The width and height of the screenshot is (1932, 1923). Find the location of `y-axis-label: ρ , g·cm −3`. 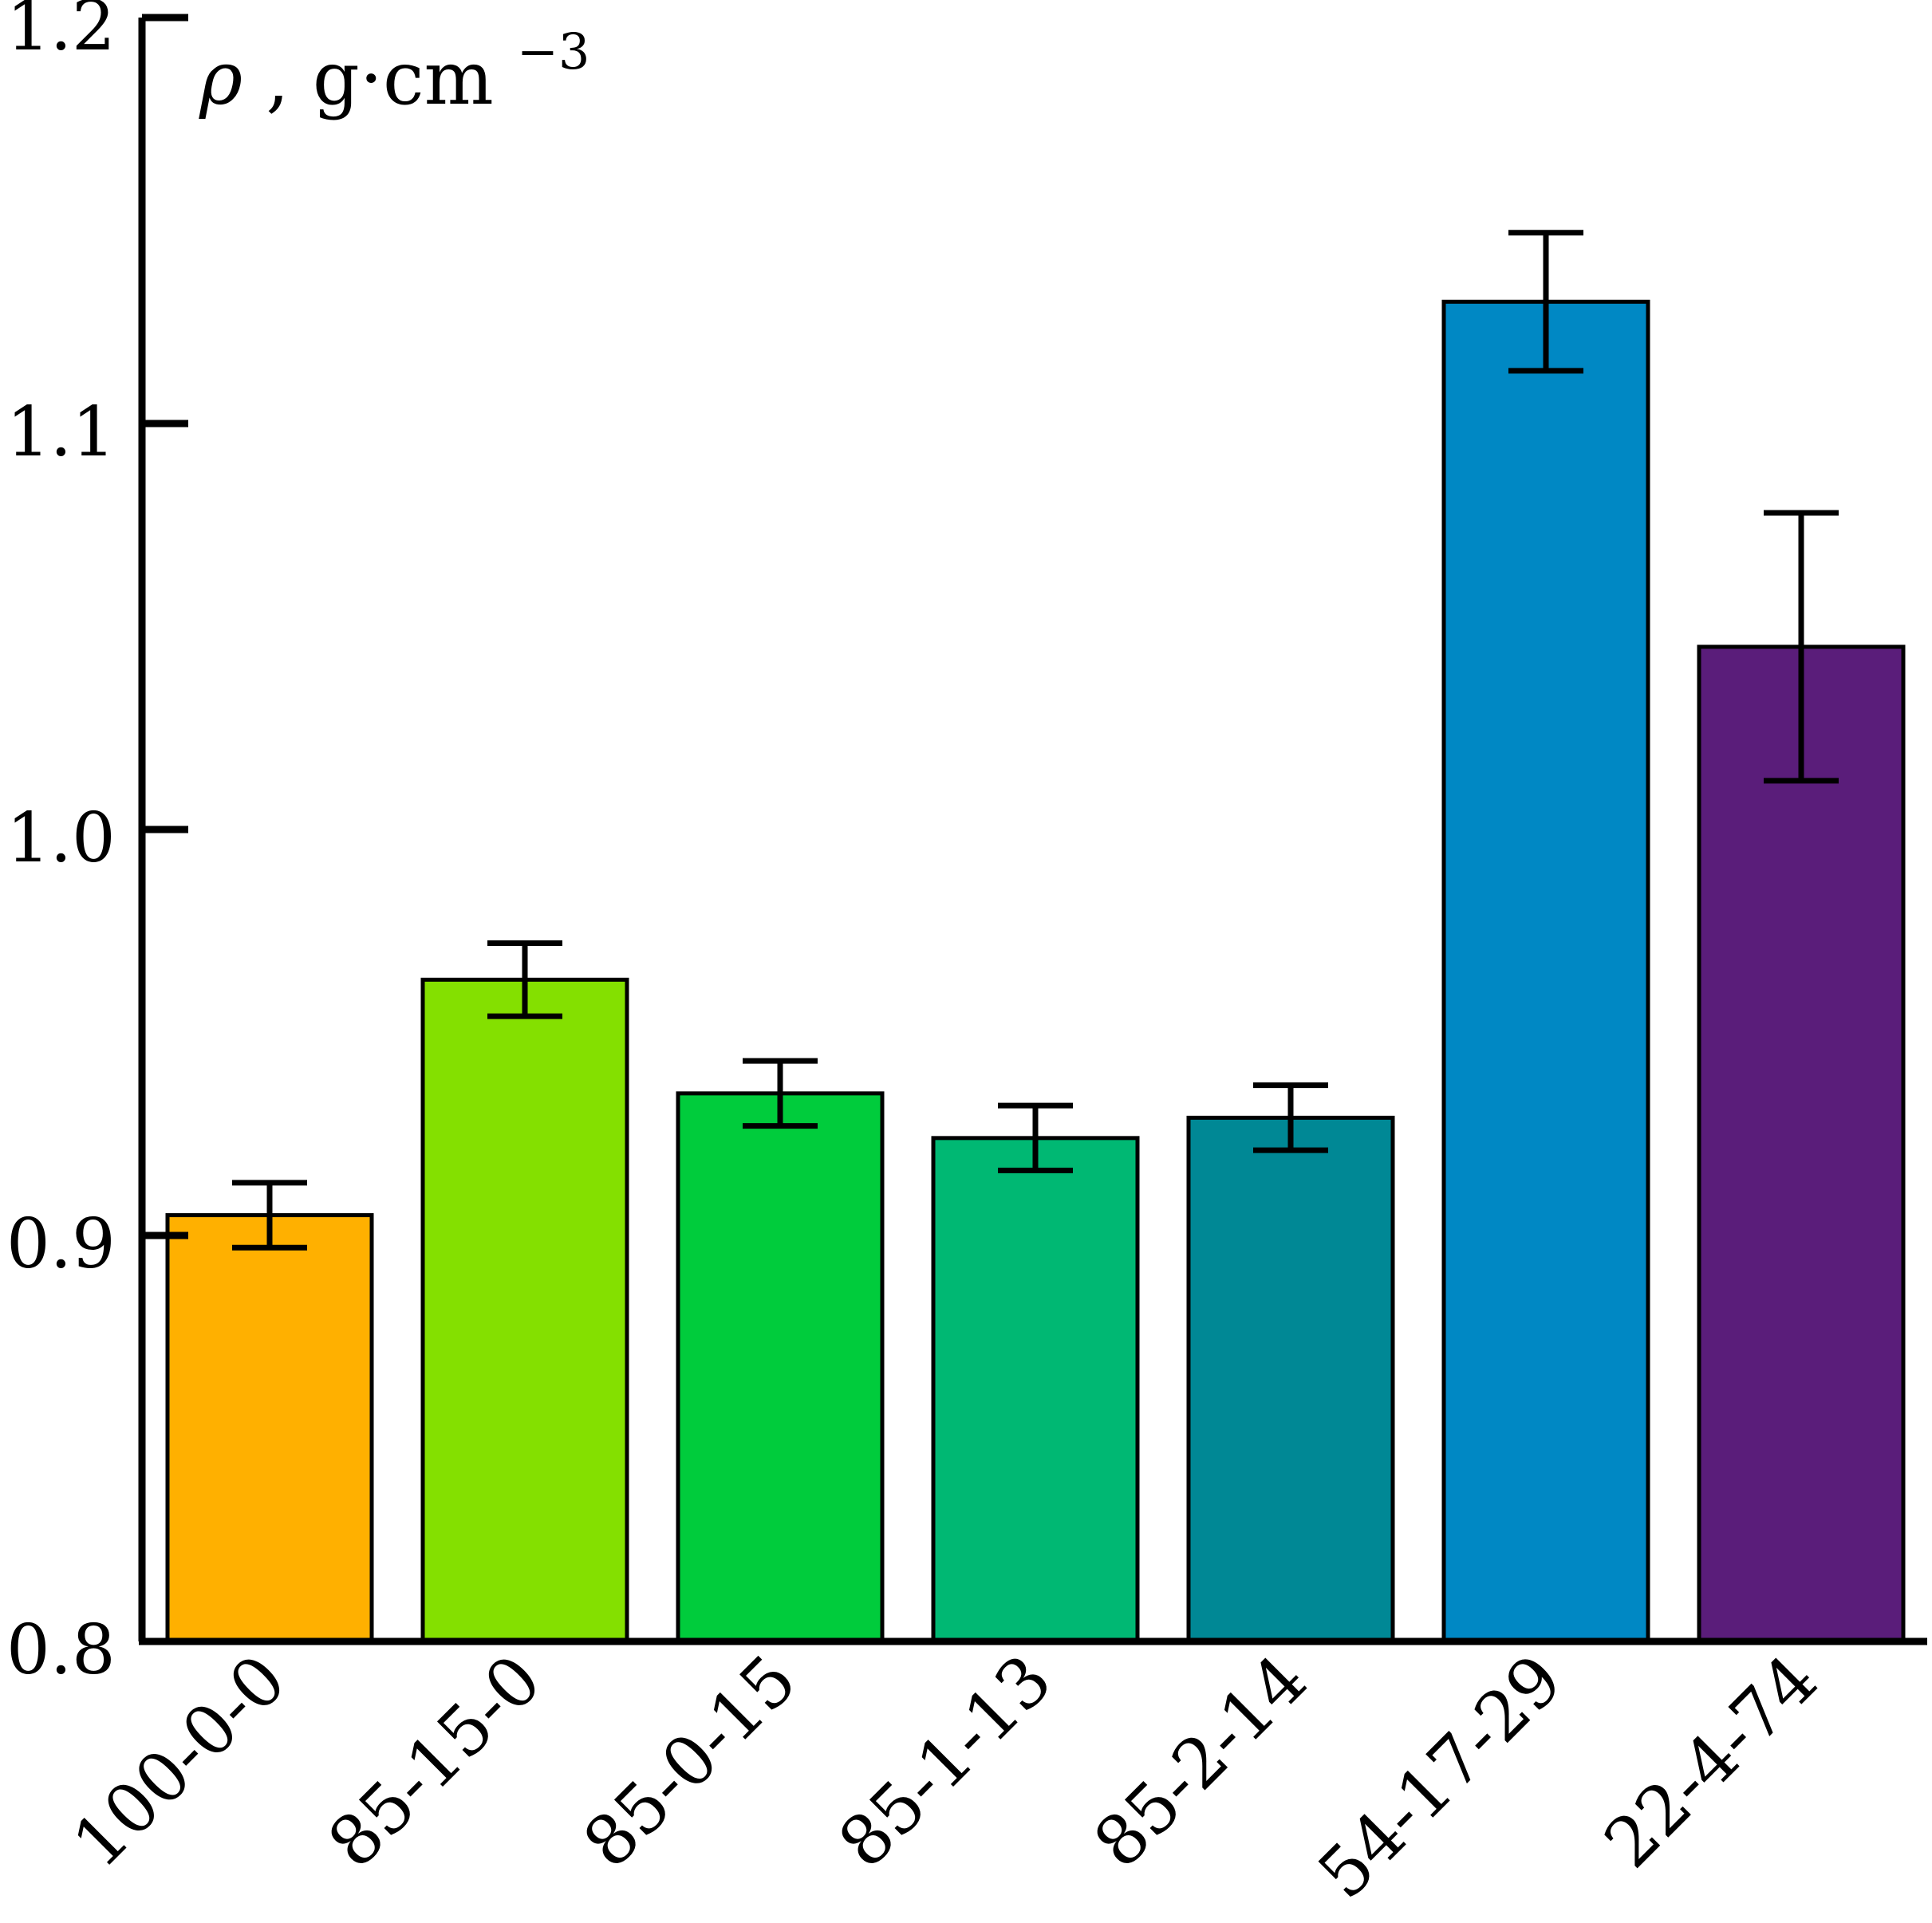

y-axis-label: ρ , g·cm −3 is located at coordinates (394, 71).